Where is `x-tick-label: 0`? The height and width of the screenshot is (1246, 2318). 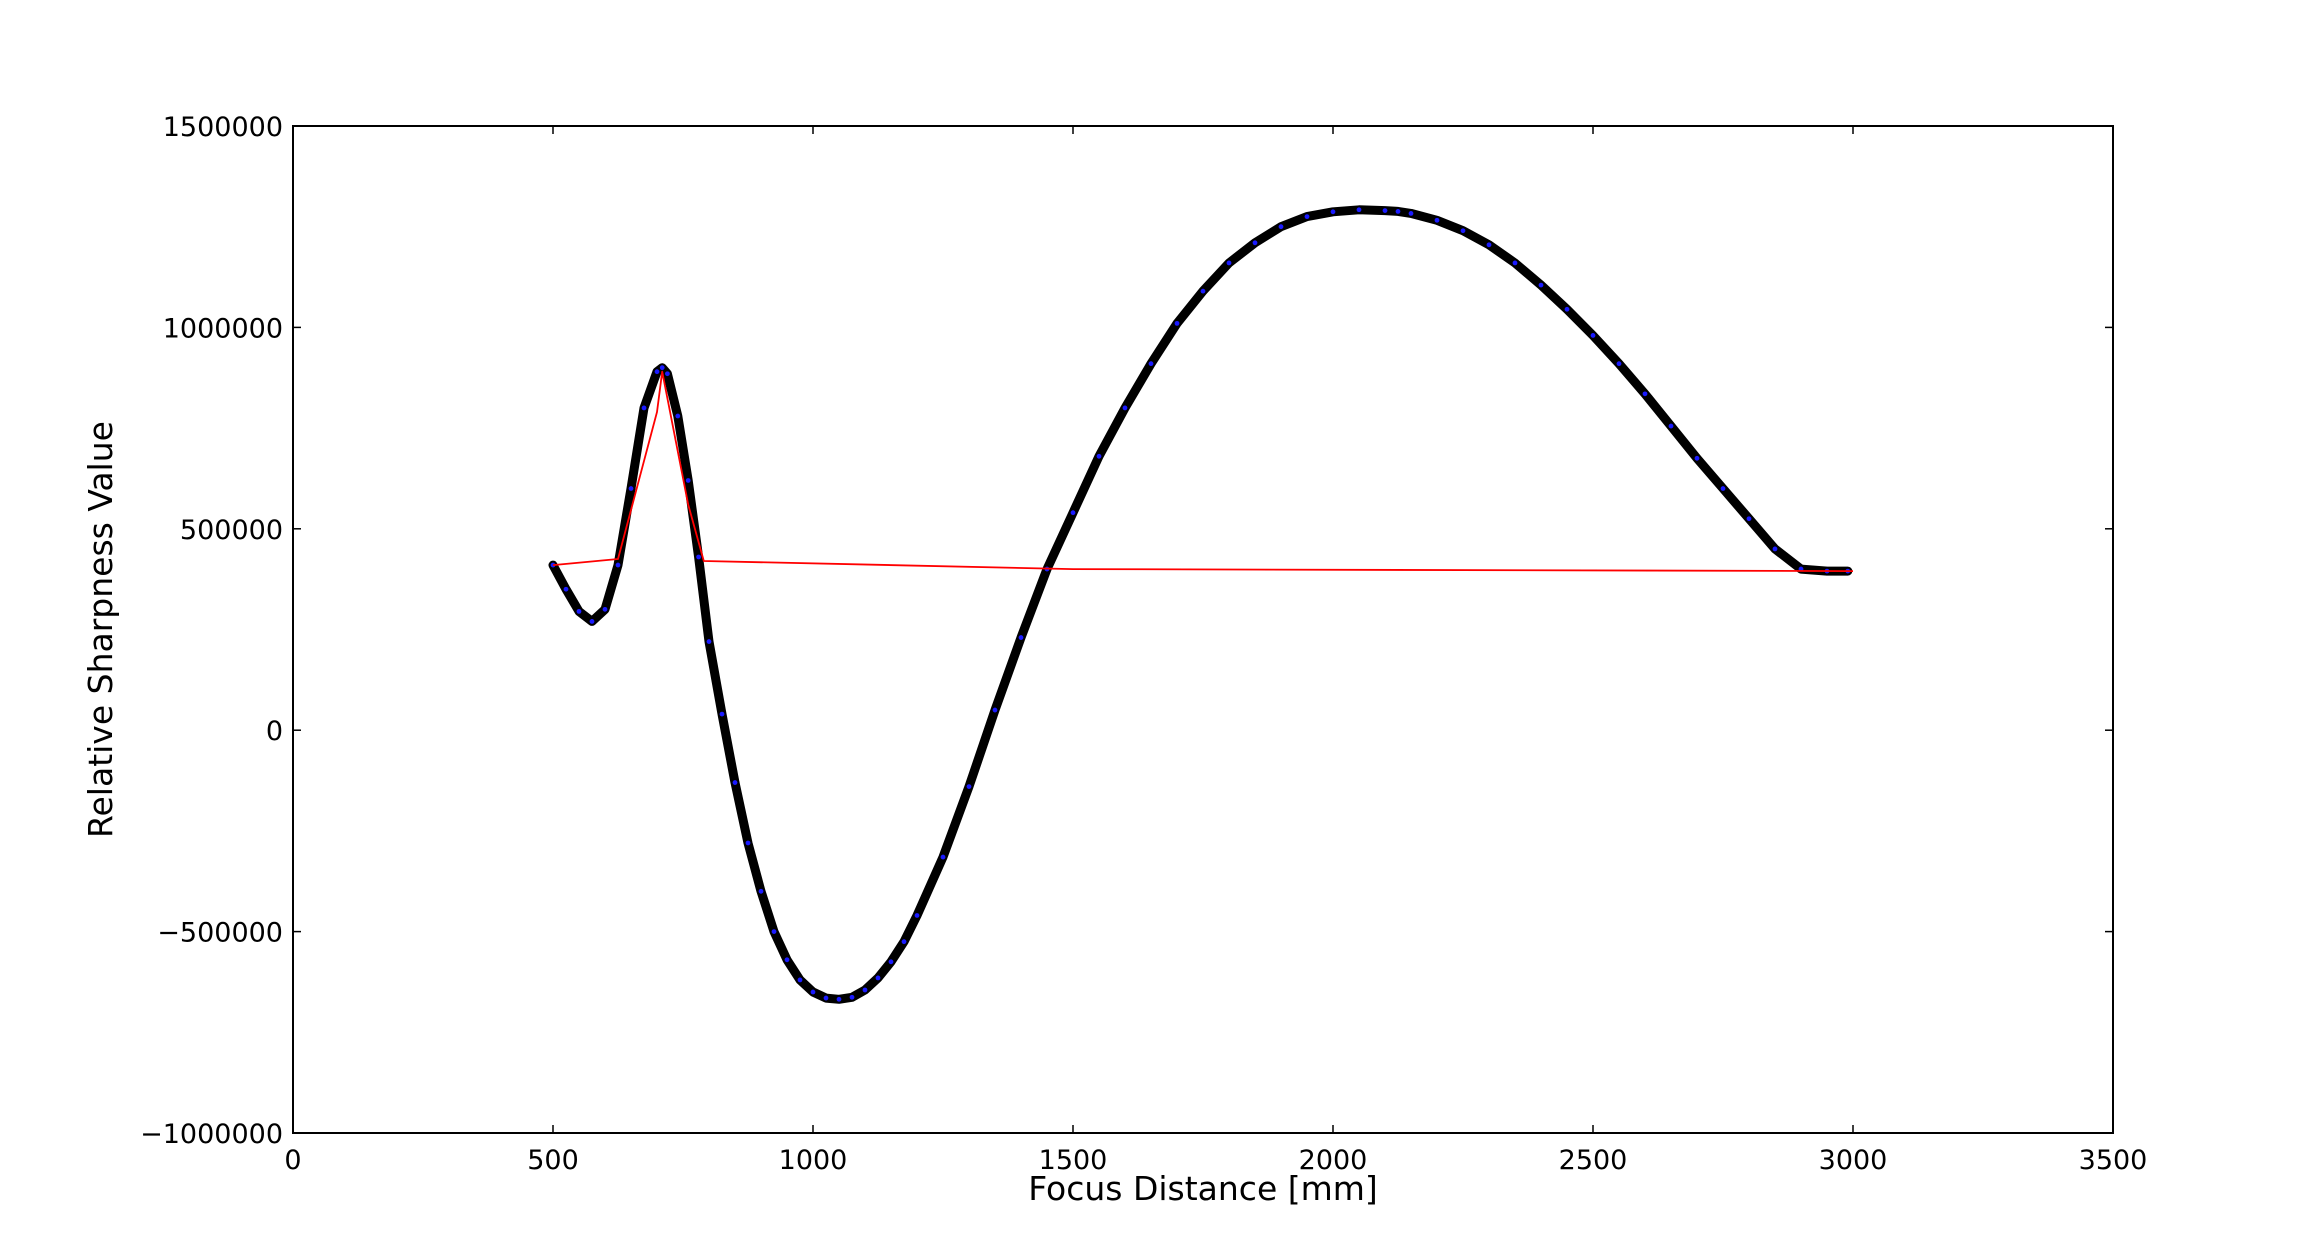
x-tick-label: 0 is located at coordinates (292, 1160).